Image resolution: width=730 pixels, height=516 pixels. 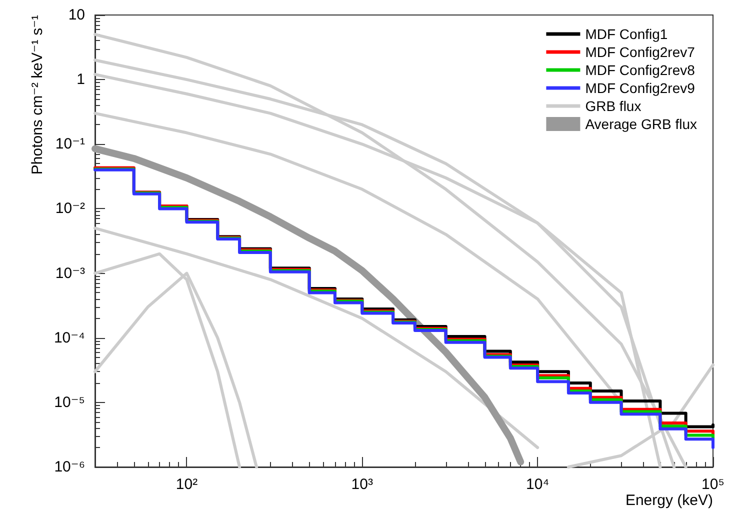 I want to click on y-tick-label: 10⁻⁵, so click(x=69, y=402).